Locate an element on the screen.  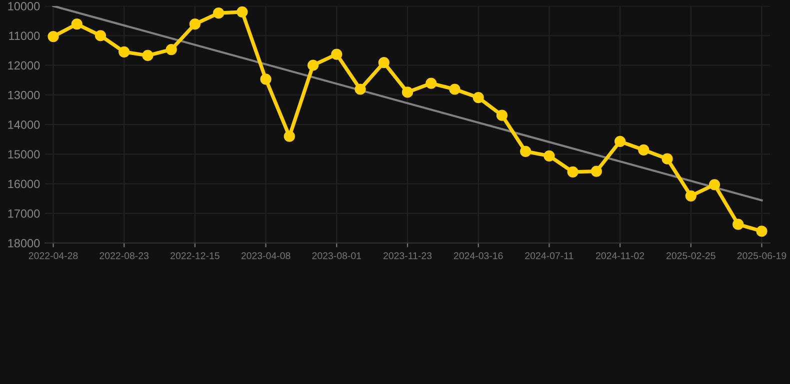
y-tick-label: 12000 is located at coordinates (24, 65).